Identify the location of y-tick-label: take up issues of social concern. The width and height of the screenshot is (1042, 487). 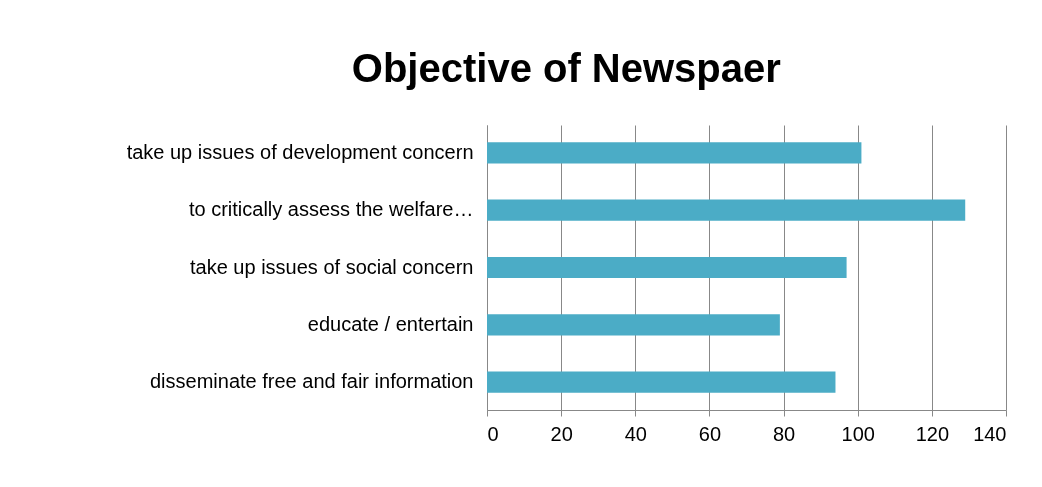
(332, 266).